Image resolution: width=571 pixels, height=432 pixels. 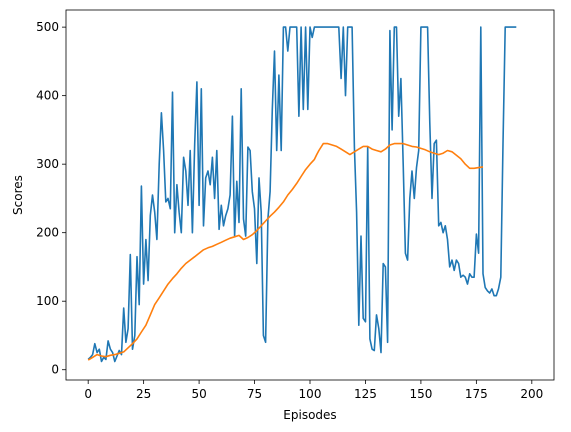 What do you see at coordinates (365, 394) in the screenshot?
I see `x-tick-label: 125` at bounding box center [365, 394].